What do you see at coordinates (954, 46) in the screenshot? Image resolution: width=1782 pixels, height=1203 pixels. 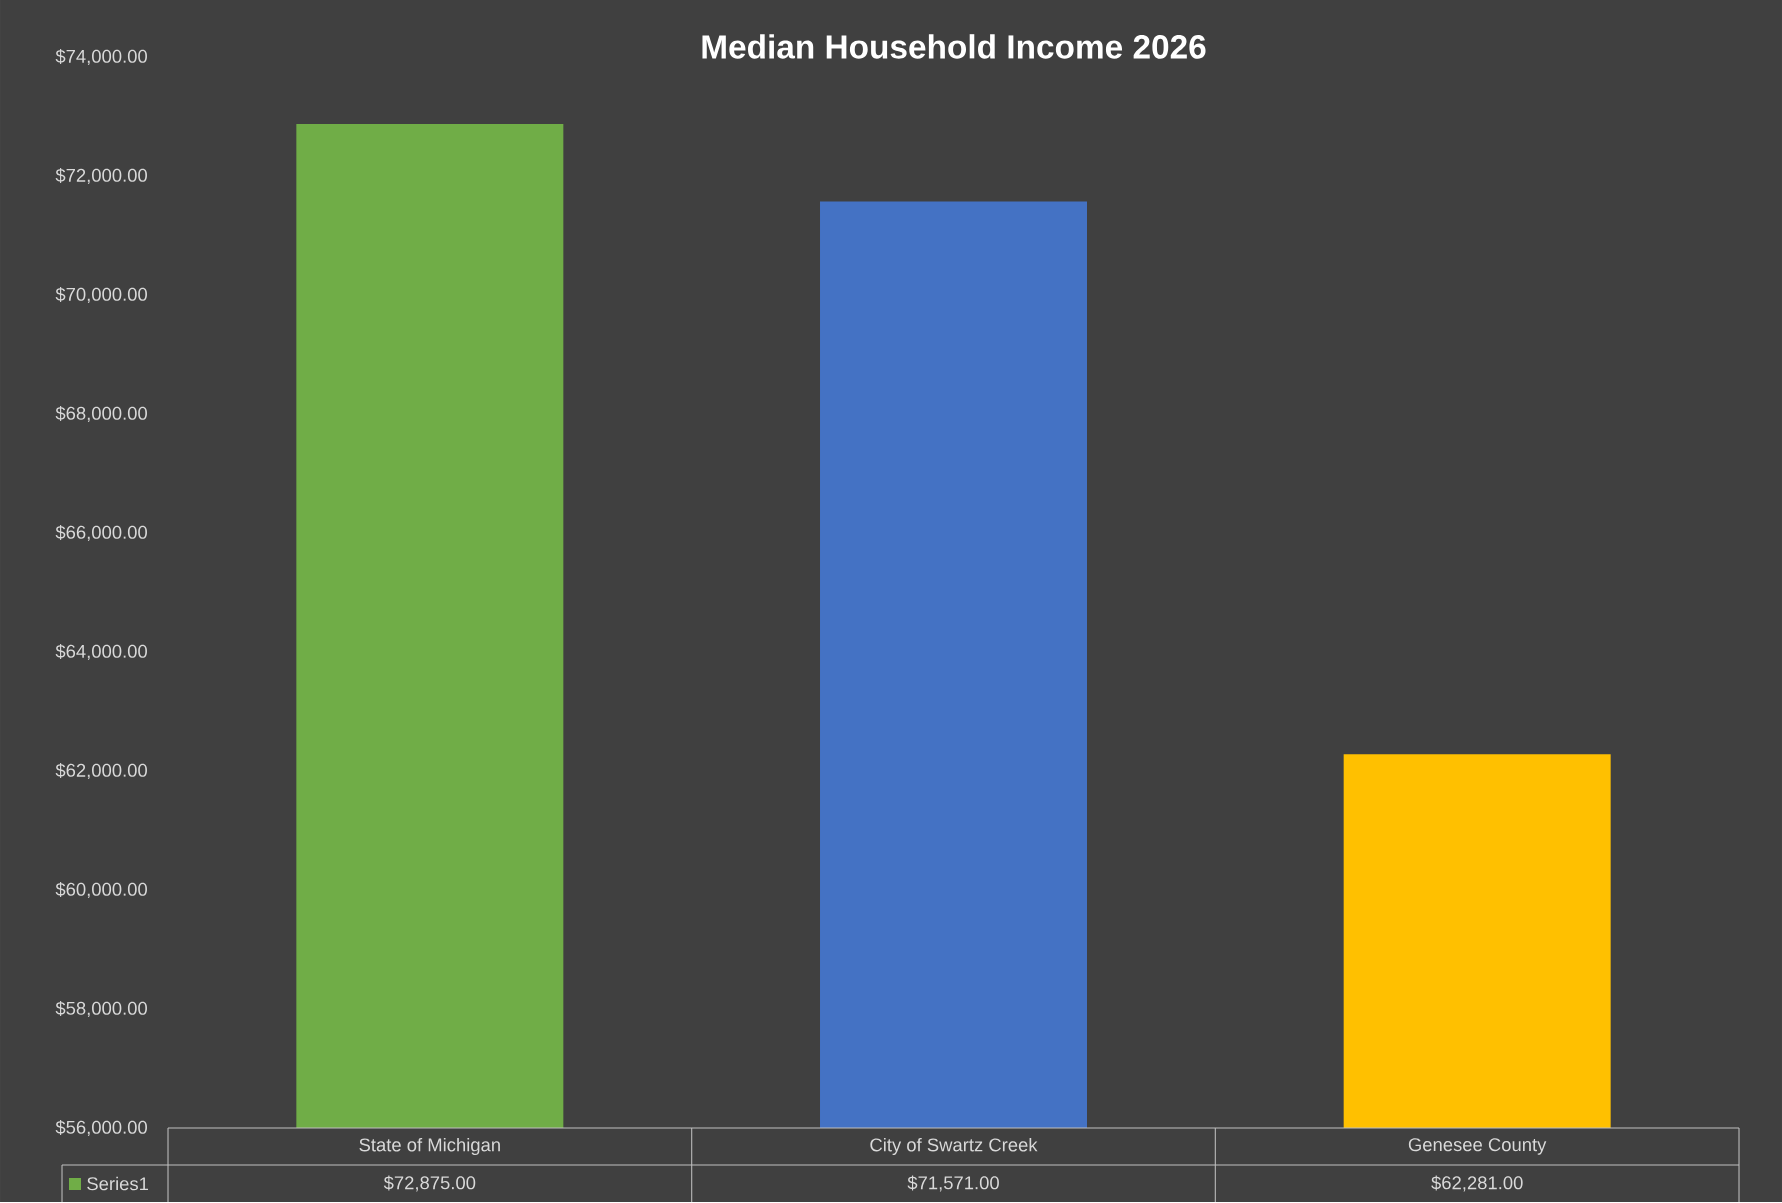 I see `chart-title: Median Household Income 2026` at bounding box center [954, 46].